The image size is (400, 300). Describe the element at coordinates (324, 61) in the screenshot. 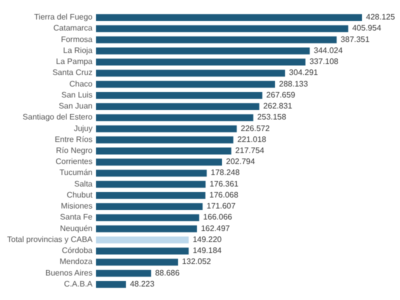

I see `data-label: 337.108` at that location.